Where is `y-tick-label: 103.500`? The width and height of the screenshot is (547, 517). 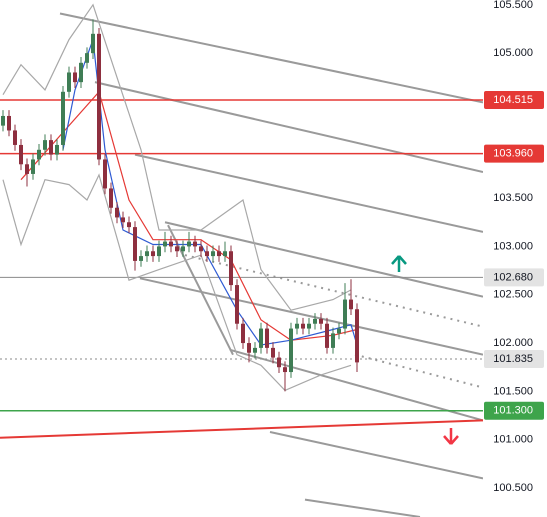 y-tick-label: 103.500 is located at coordinates (513, 198).